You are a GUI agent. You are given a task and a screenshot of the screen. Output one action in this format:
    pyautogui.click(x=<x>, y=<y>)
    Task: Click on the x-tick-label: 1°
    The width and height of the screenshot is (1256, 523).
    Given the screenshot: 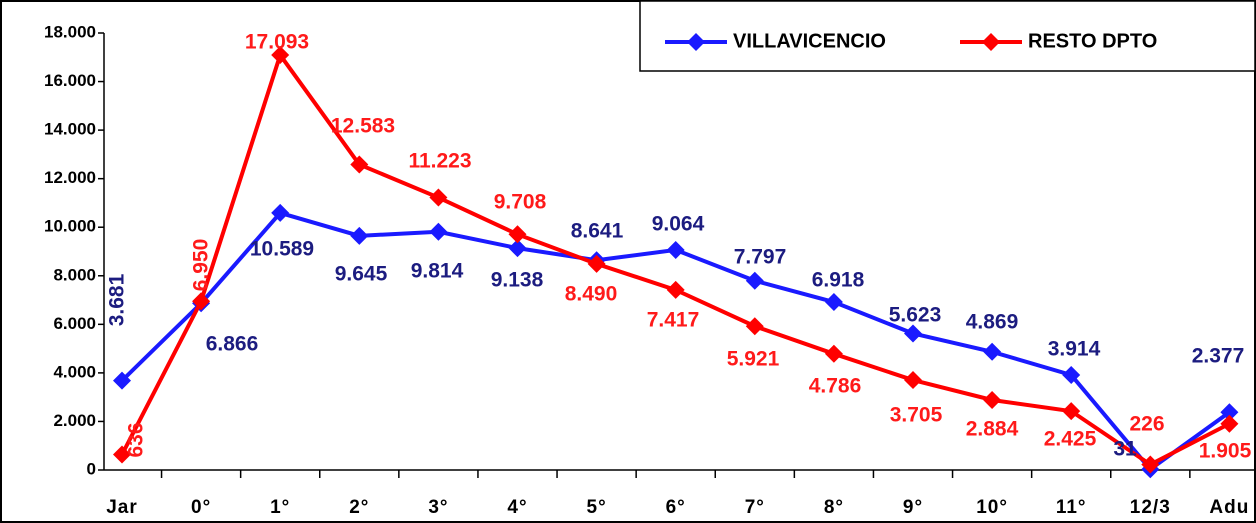 What is the action you would take?
    pyautogui.click(x=280, y=507)
    